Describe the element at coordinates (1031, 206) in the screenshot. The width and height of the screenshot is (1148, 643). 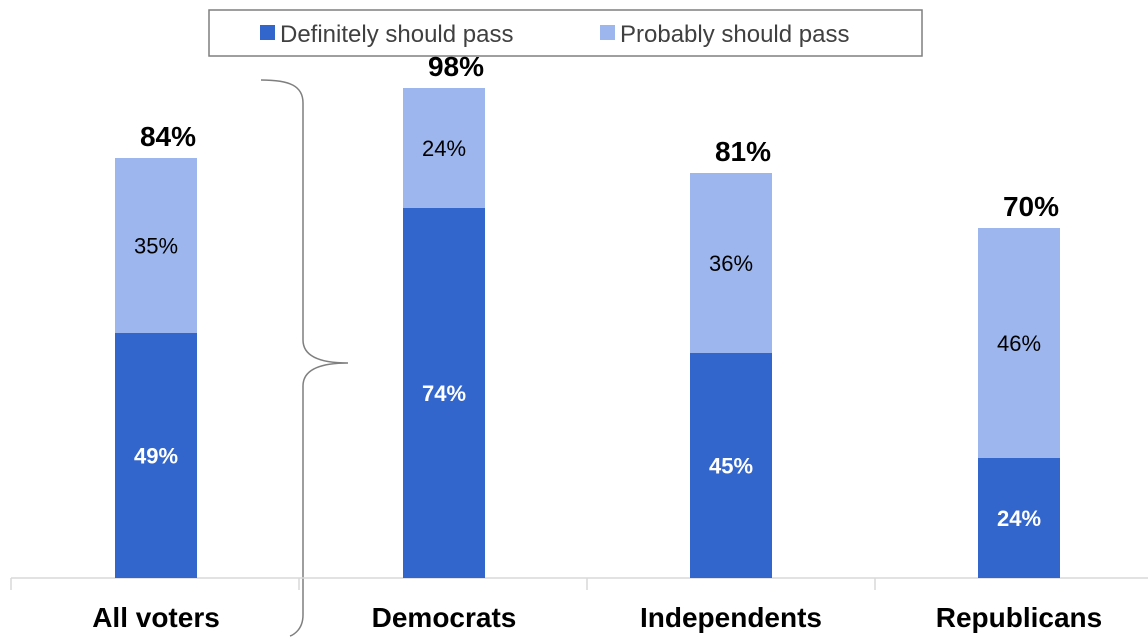
I see `total-label-republicans: 70%` at that location.